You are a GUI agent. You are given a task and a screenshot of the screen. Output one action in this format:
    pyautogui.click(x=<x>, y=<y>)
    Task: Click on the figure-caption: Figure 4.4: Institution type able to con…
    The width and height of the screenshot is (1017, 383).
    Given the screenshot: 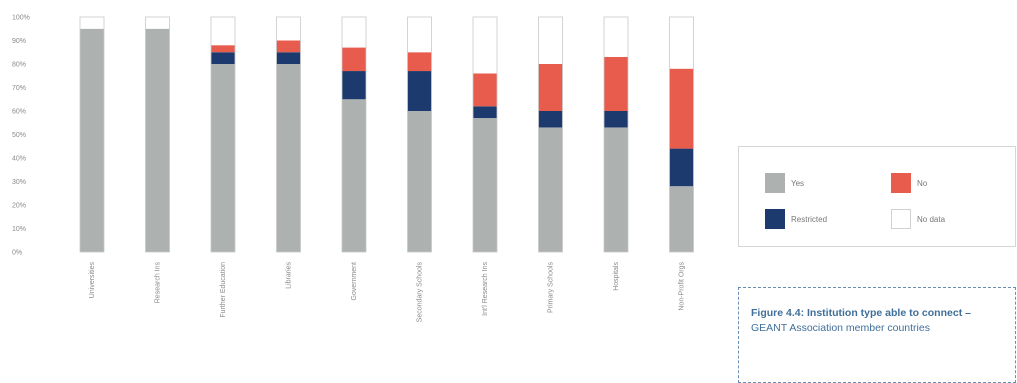 What is the action you would take?
    pyautogui.click(x=877, y=335)
    